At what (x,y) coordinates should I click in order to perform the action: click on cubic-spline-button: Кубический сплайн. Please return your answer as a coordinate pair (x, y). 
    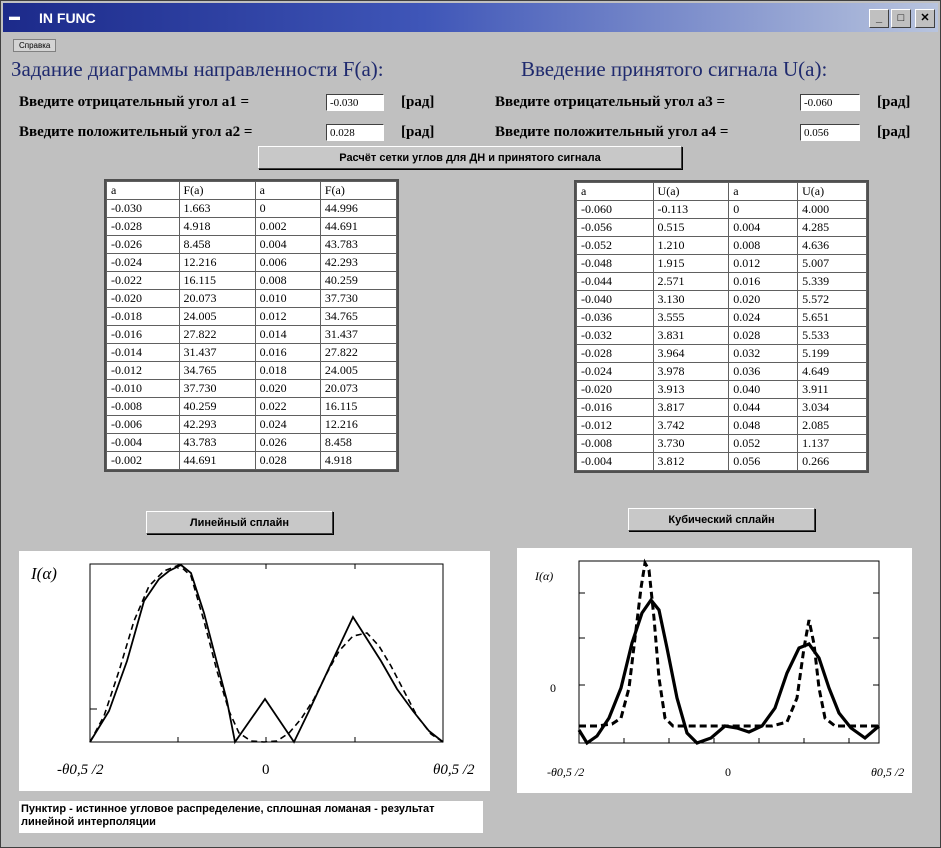
    Looking at the image, I should click on (721, 519).